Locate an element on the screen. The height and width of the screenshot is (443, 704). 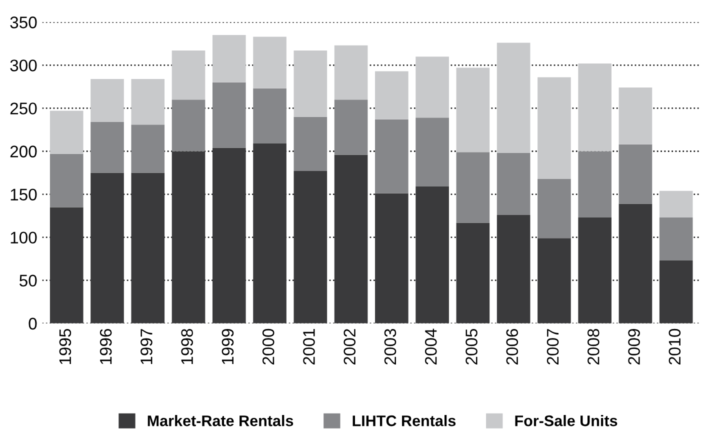
x-tick-label: 1997 is located at coordinates (146, 346).